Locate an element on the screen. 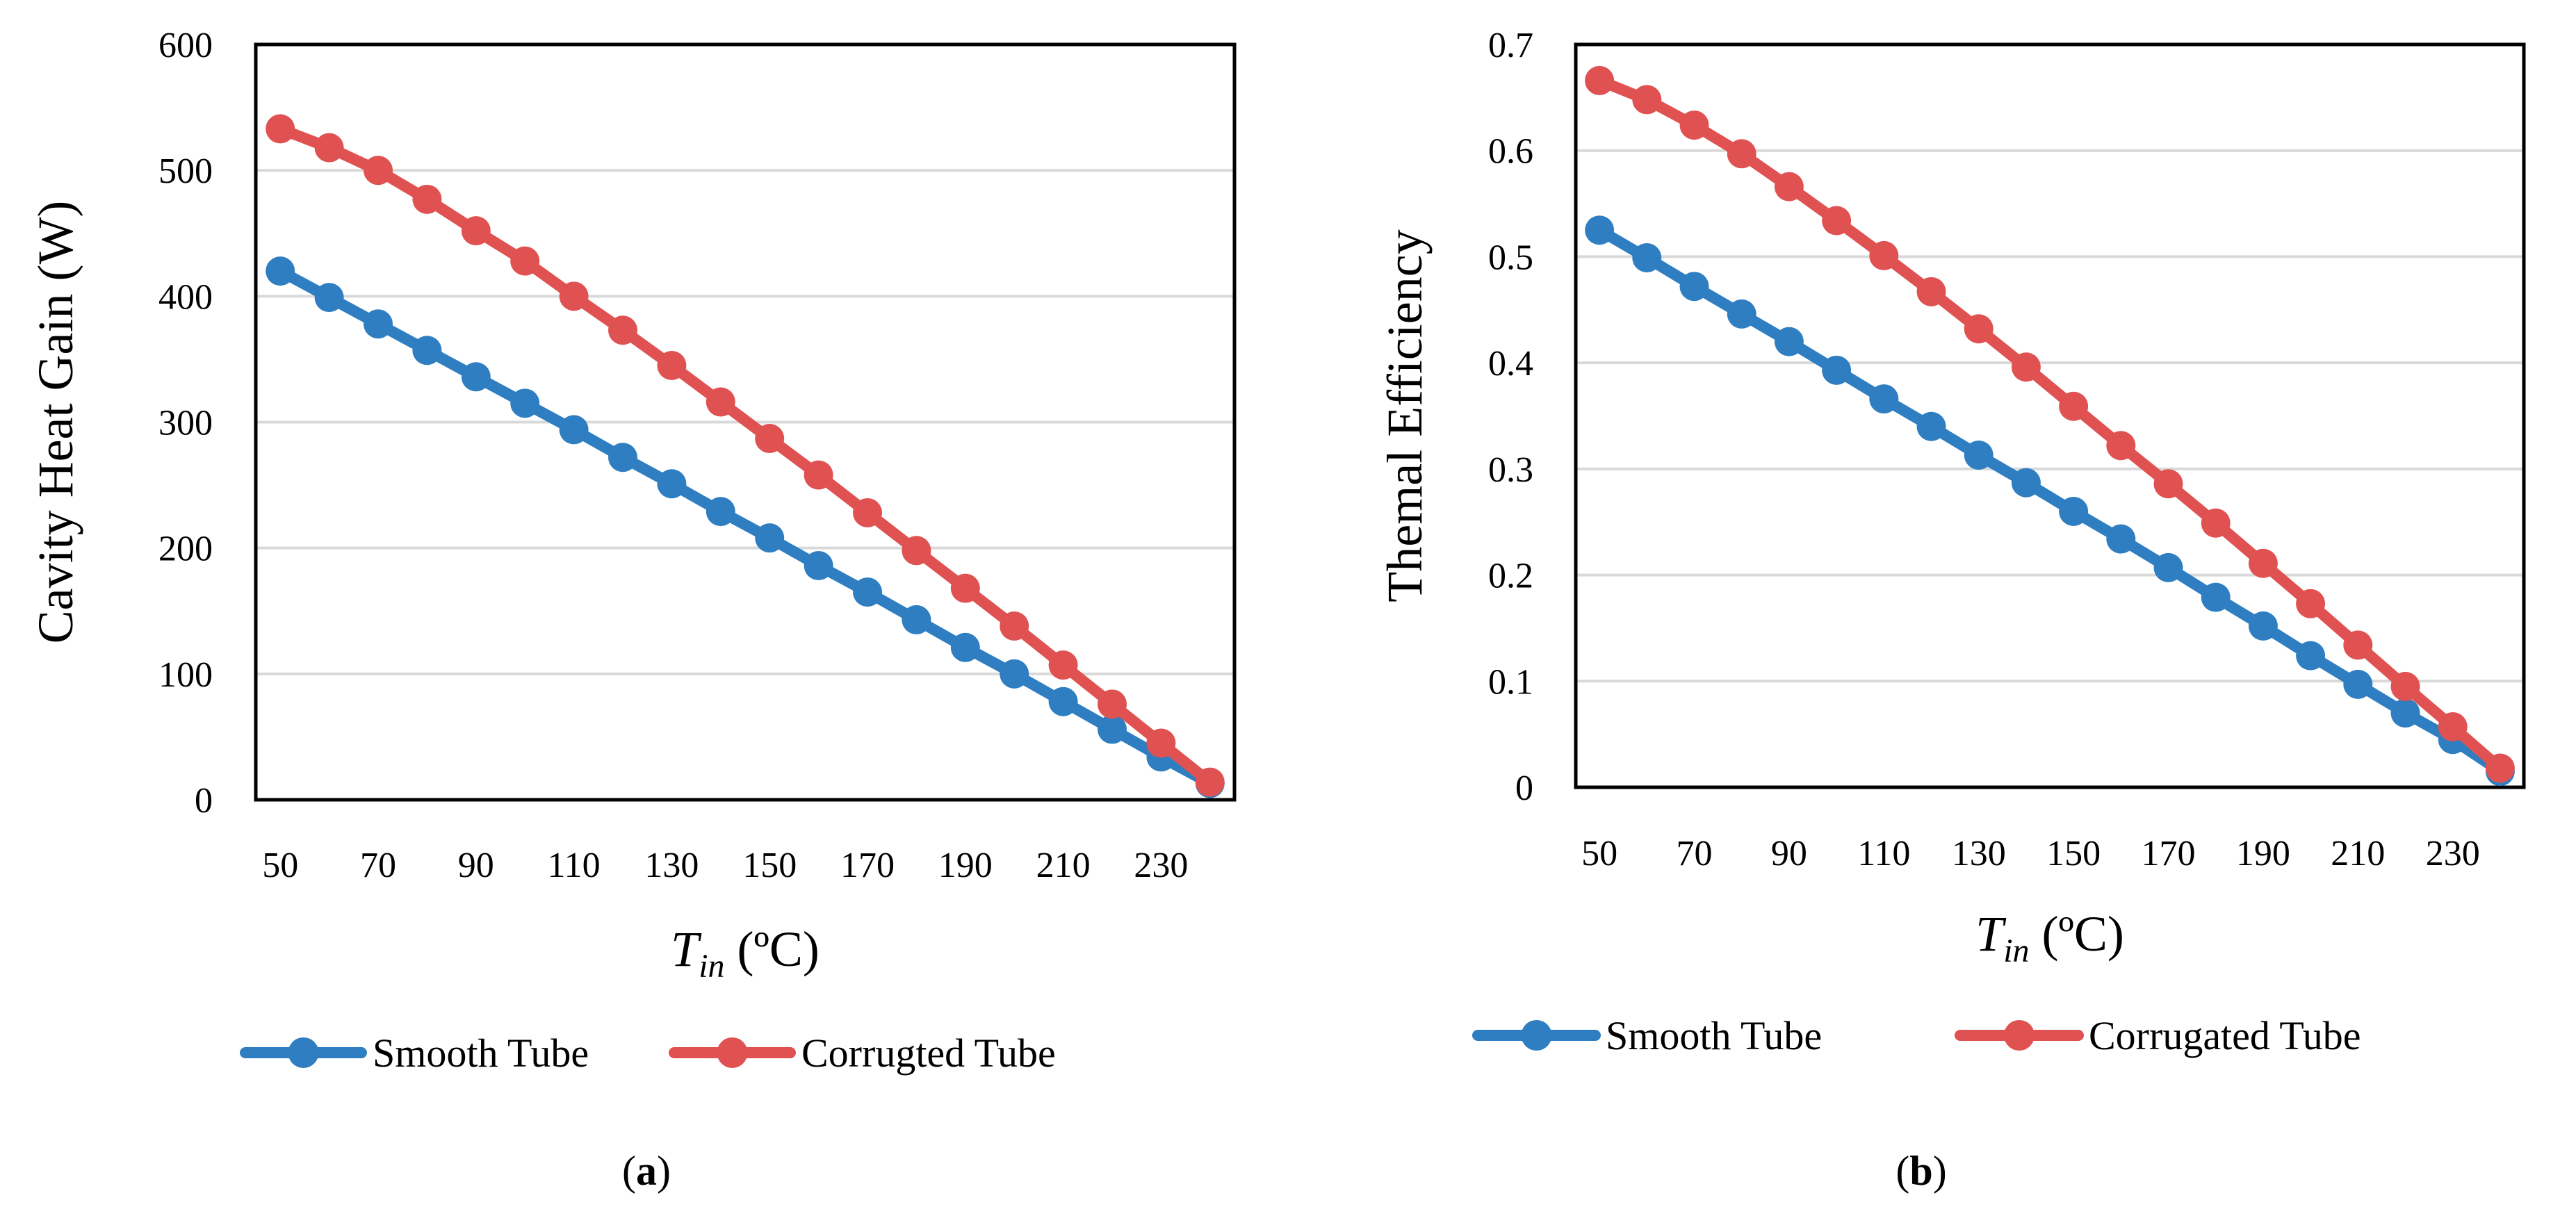  legend: Smooth Tube Corrugted Tube is located at coordinates (648, 1053).